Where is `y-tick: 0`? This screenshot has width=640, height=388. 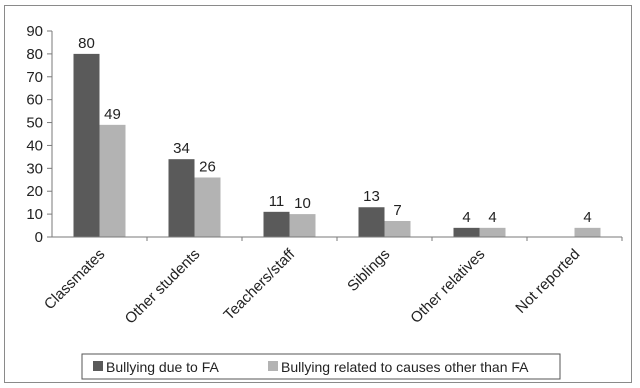 y-tick: 0 is located at coordinates (43, 237).